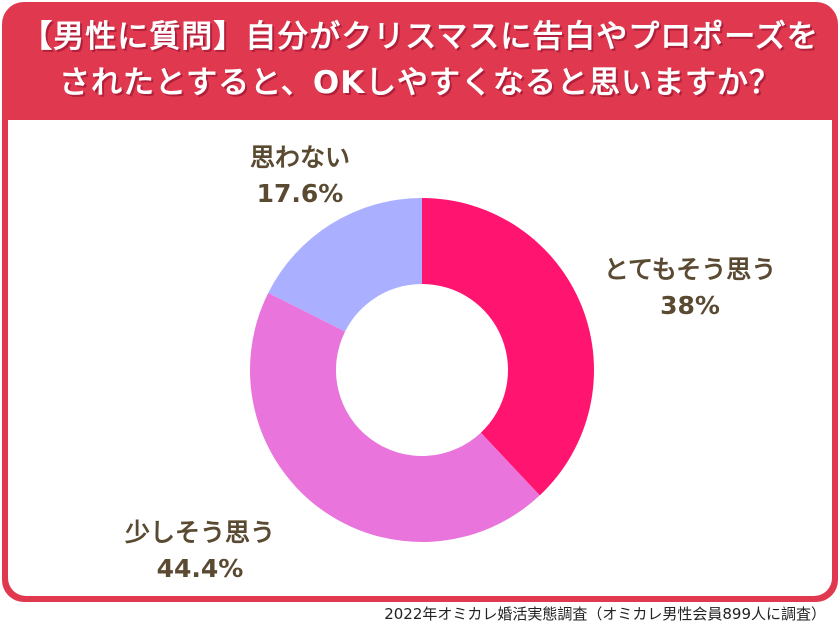  I want to click on title-line-2: されたとすると、OKしやすくなると思いますか？, so click(420, 83).